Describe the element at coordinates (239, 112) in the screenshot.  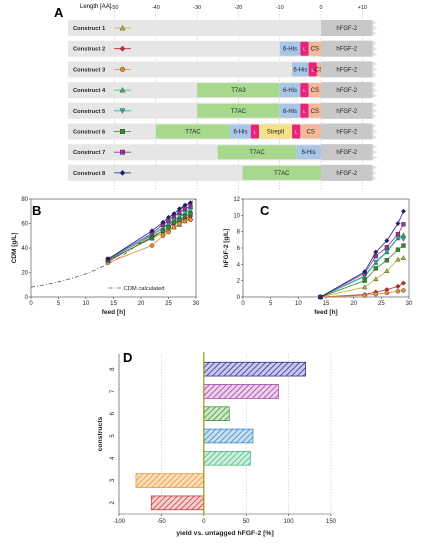
I see `t7-segment-label: T7AC` at that location.